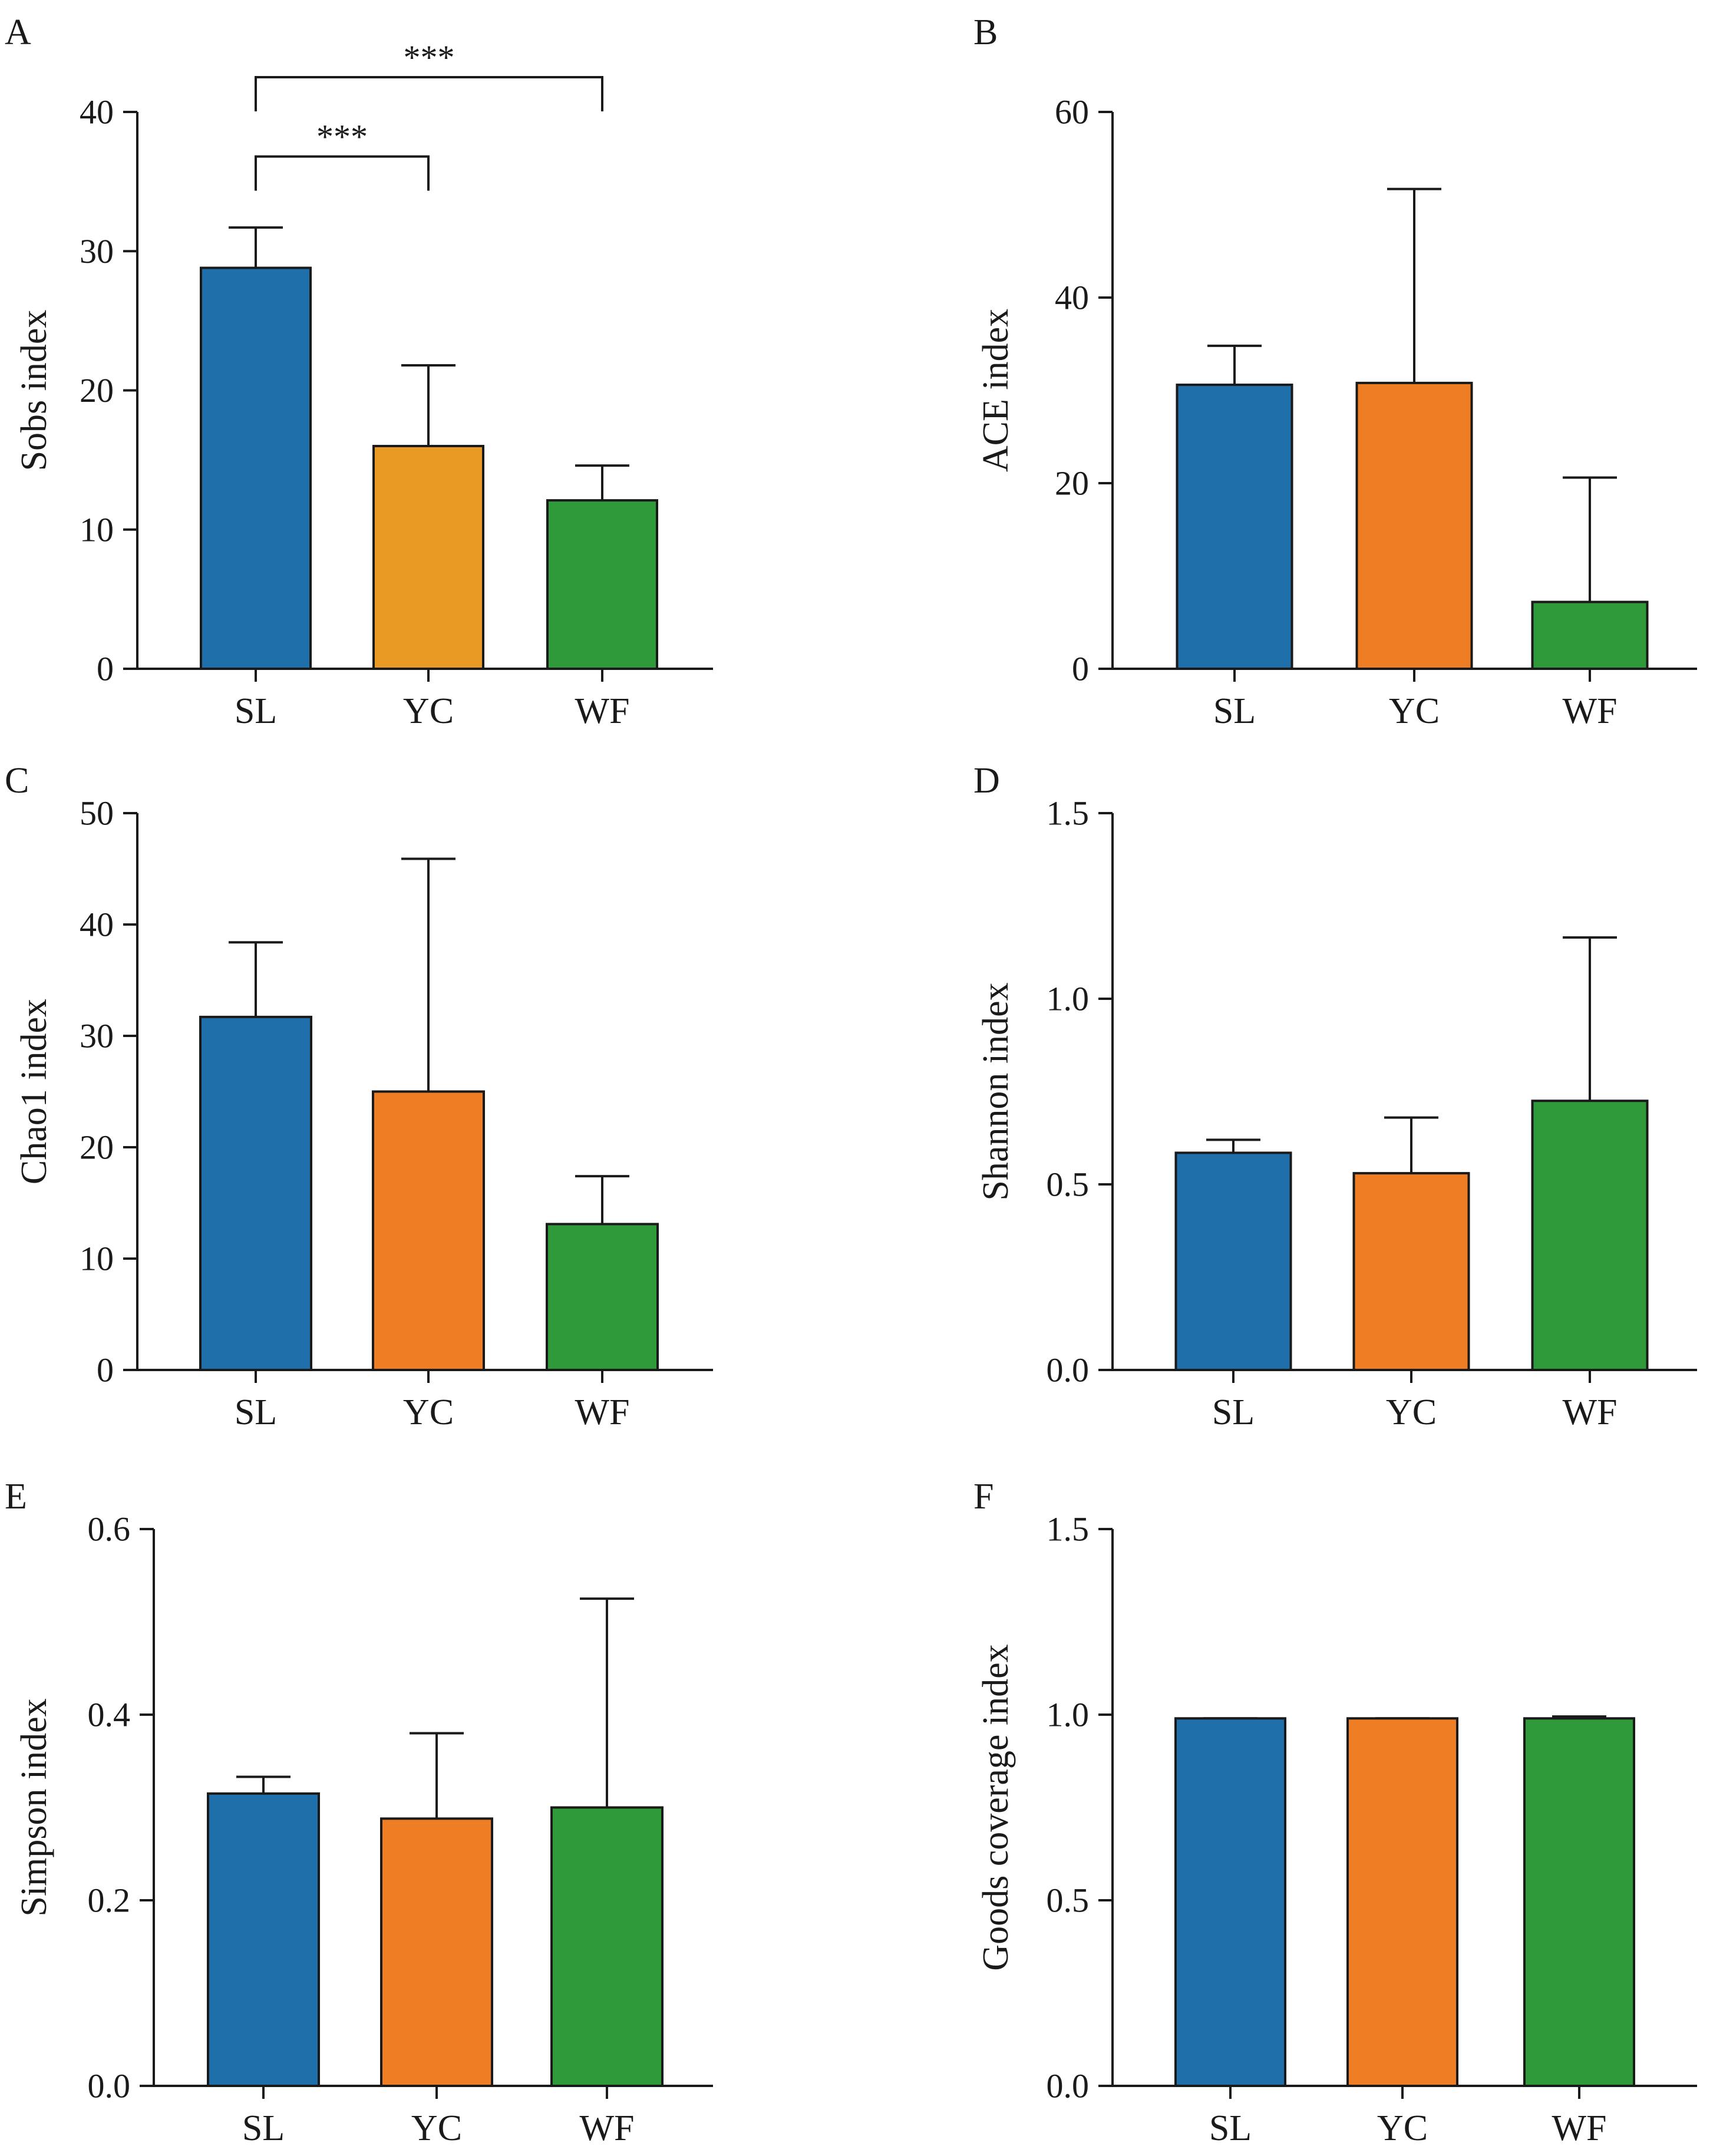 This screenshot has height=2156, width=1723. I want to click on panel-label: E, so click(16, 1497).